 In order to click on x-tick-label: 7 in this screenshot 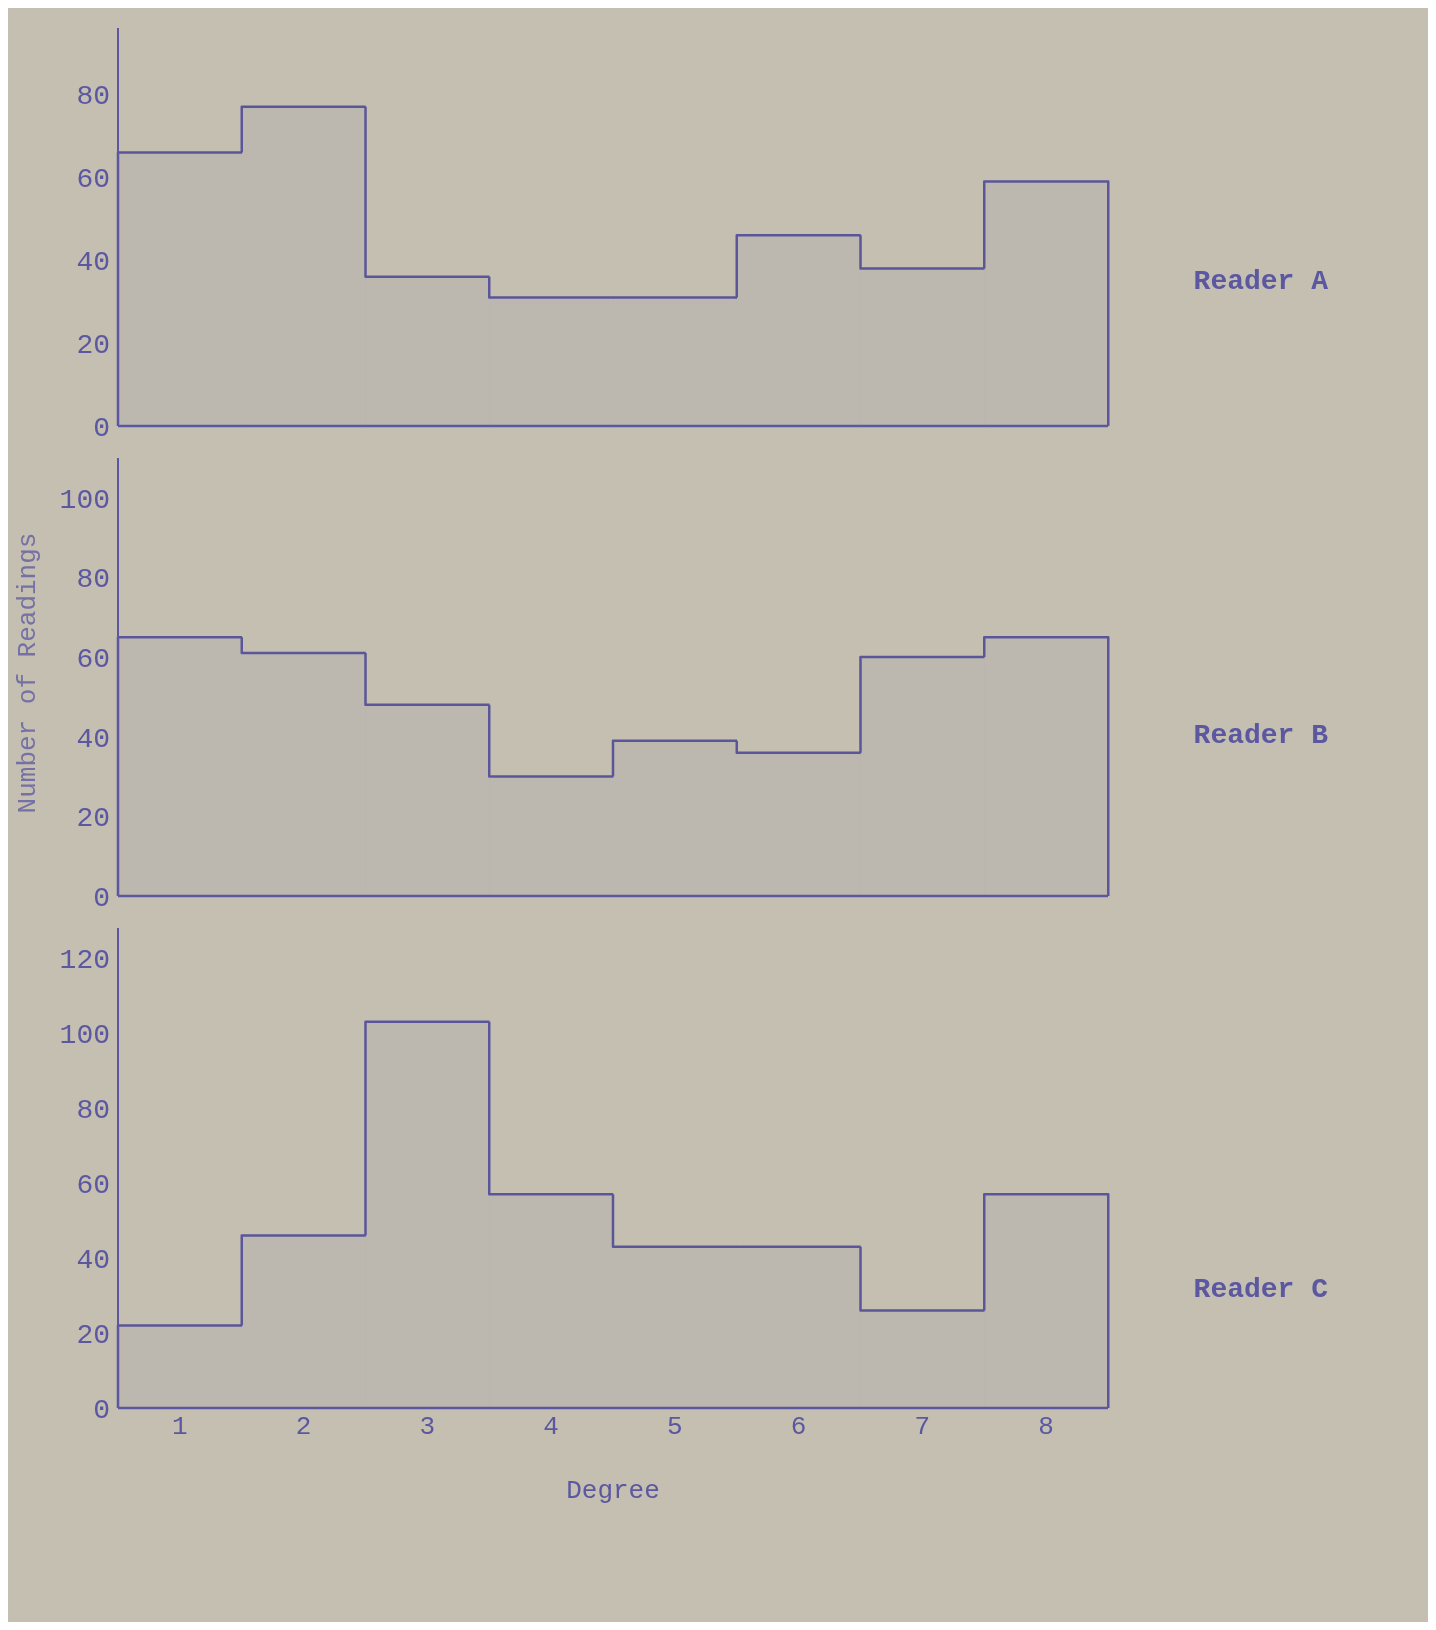, I will do `click(922, 1427)`.